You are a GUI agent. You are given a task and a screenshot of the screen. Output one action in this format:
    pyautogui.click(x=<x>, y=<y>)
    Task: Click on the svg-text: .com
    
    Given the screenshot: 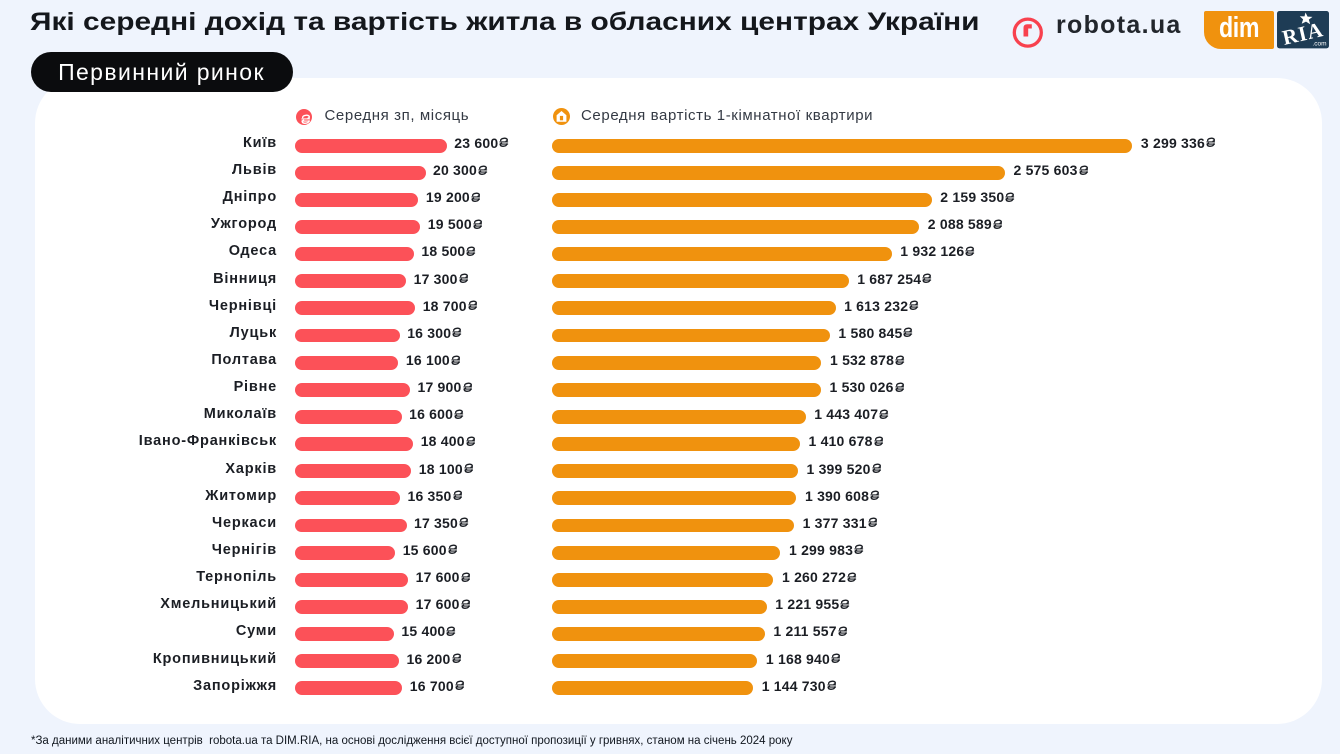 What is the action you would take?
    pyautogui.click(x=1319, y=44)
    